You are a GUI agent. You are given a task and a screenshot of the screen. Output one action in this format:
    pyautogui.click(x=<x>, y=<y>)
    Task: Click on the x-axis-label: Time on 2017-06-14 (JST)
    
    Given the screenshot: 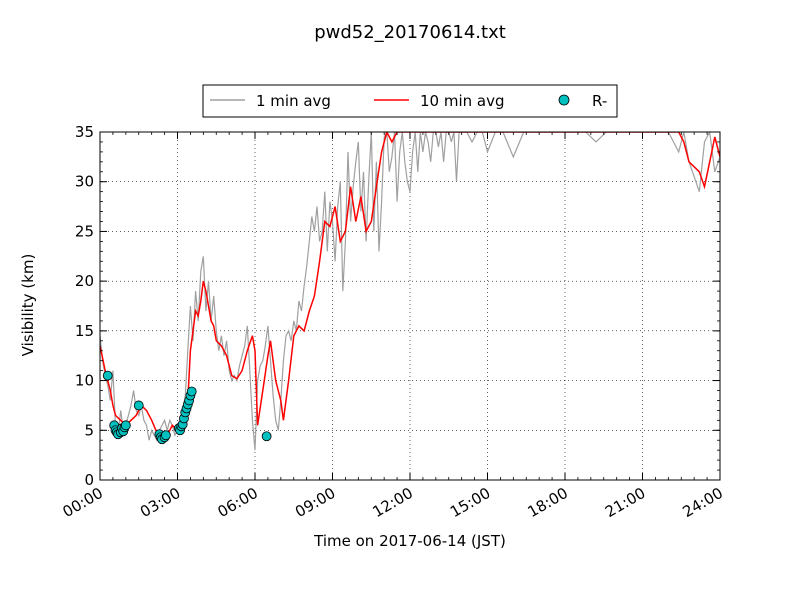 What is the action you would take?
    pyautogui.click(x=409, y=541)
    